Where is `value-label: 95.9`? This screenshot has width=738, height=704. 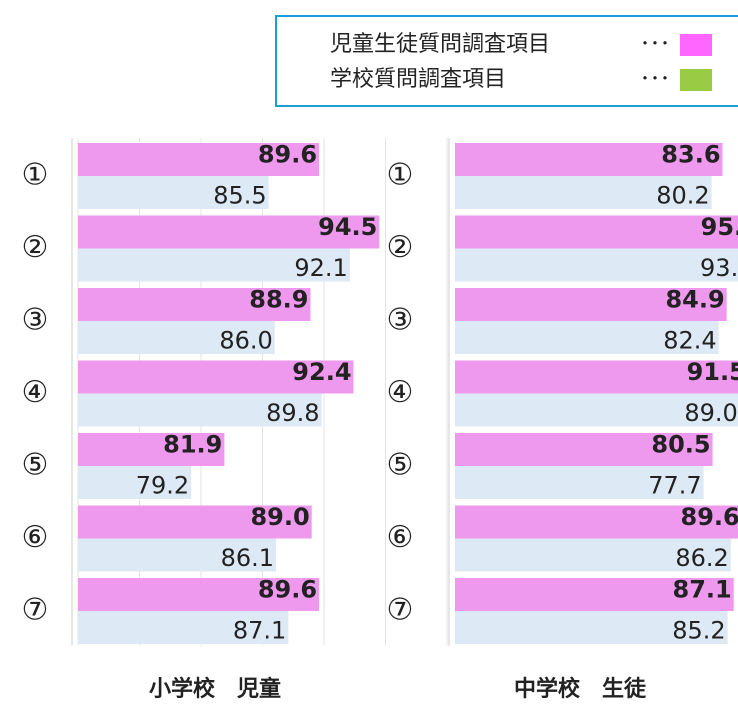 value-label: 95.9 is located at coordinates (719, 227).